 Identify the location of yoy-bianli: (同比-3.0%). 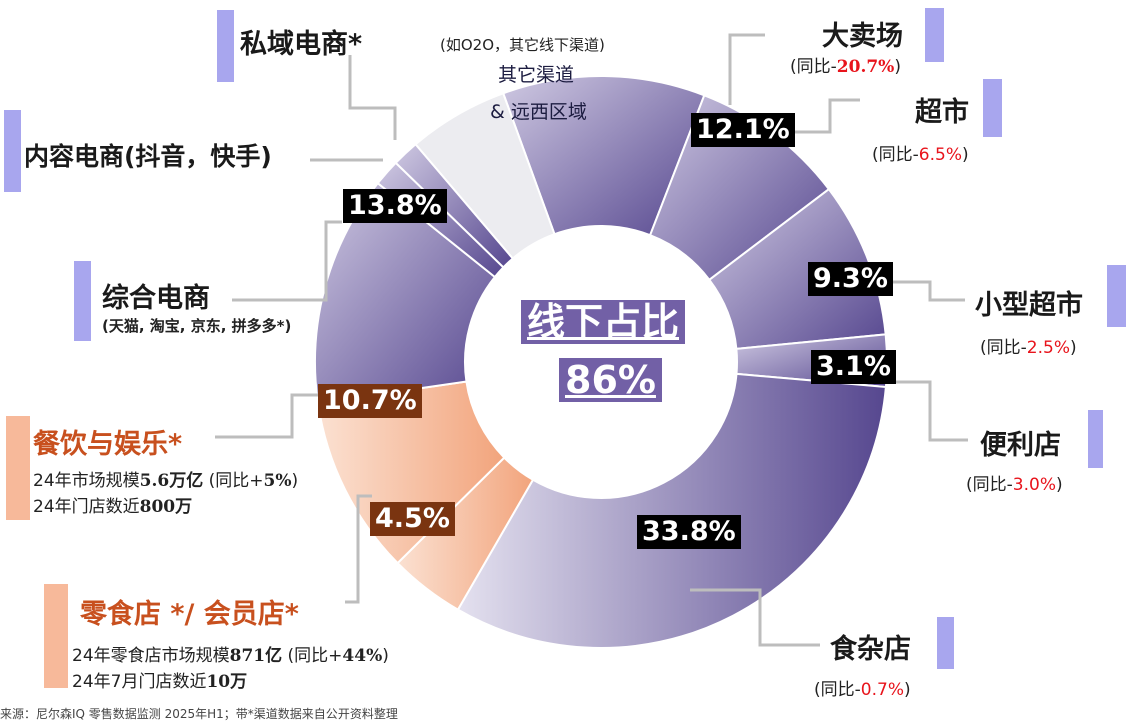
(1014, 485).